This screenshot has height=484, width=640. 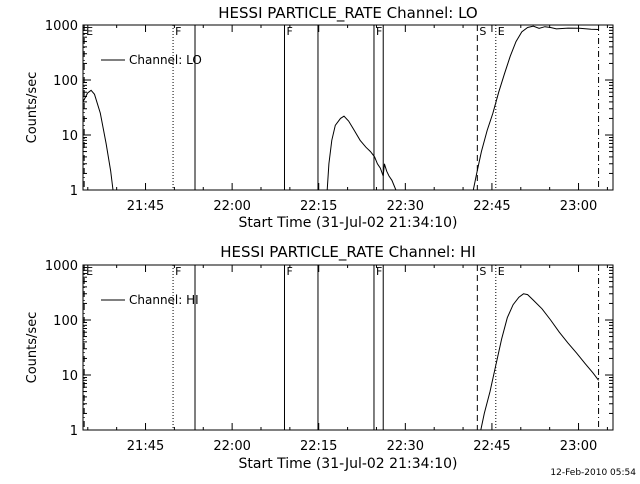 I want to click on legend-label: Channel: LO, so click(x=165, y=60).